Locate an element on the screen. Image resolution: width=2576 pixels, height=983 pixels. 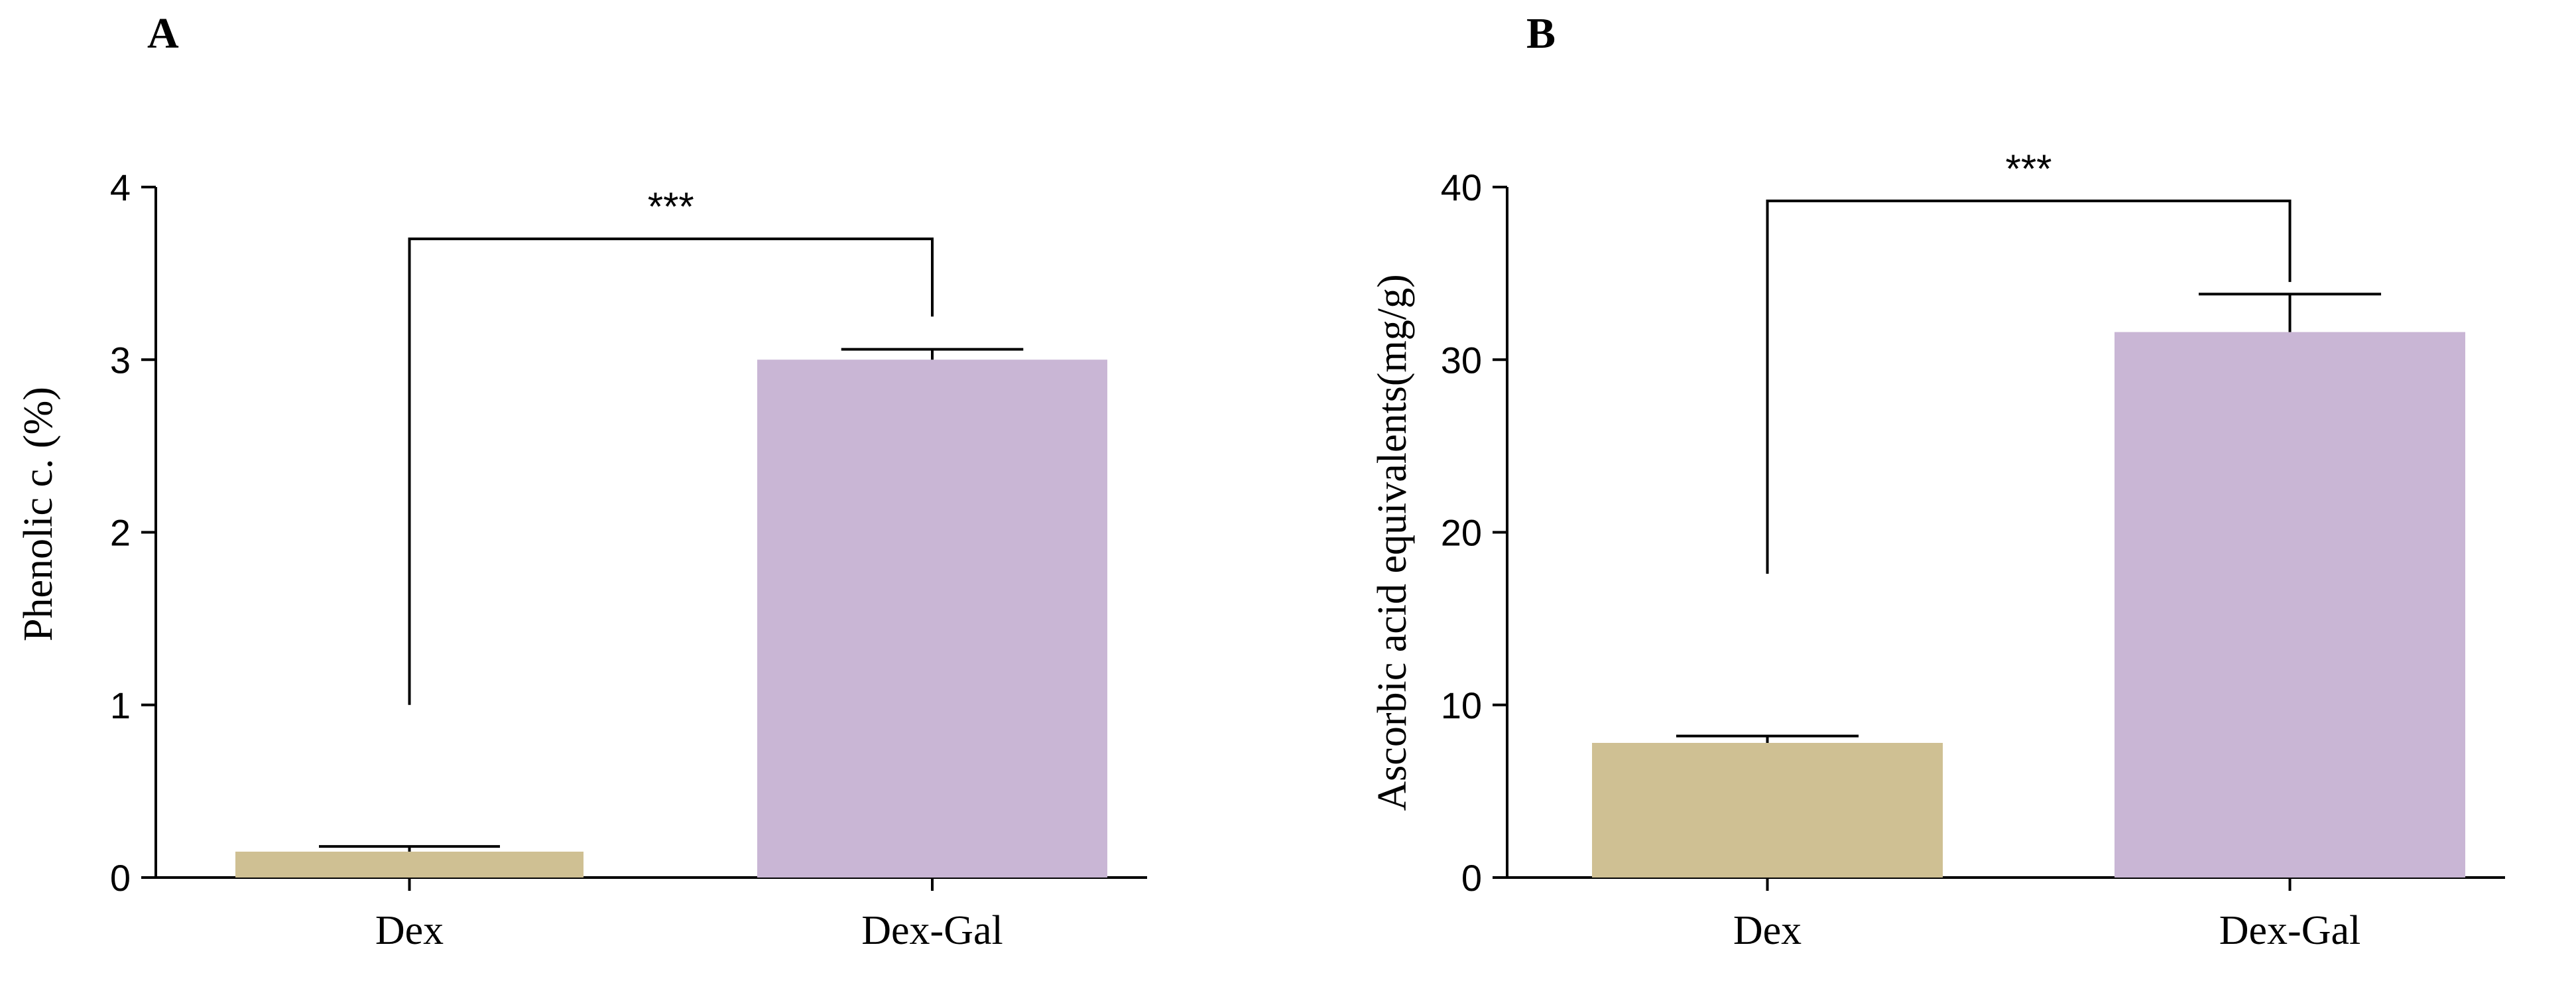
panel-b-y-tick-label: 30 is located at coordinates (1461, 360).